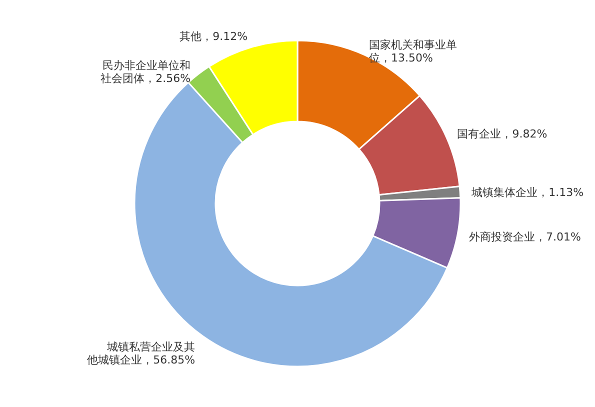 This screenshot has height=407, width=595. I want to click on slice-label: 国家机关和事业单位，13.50%, so click(413, 51).